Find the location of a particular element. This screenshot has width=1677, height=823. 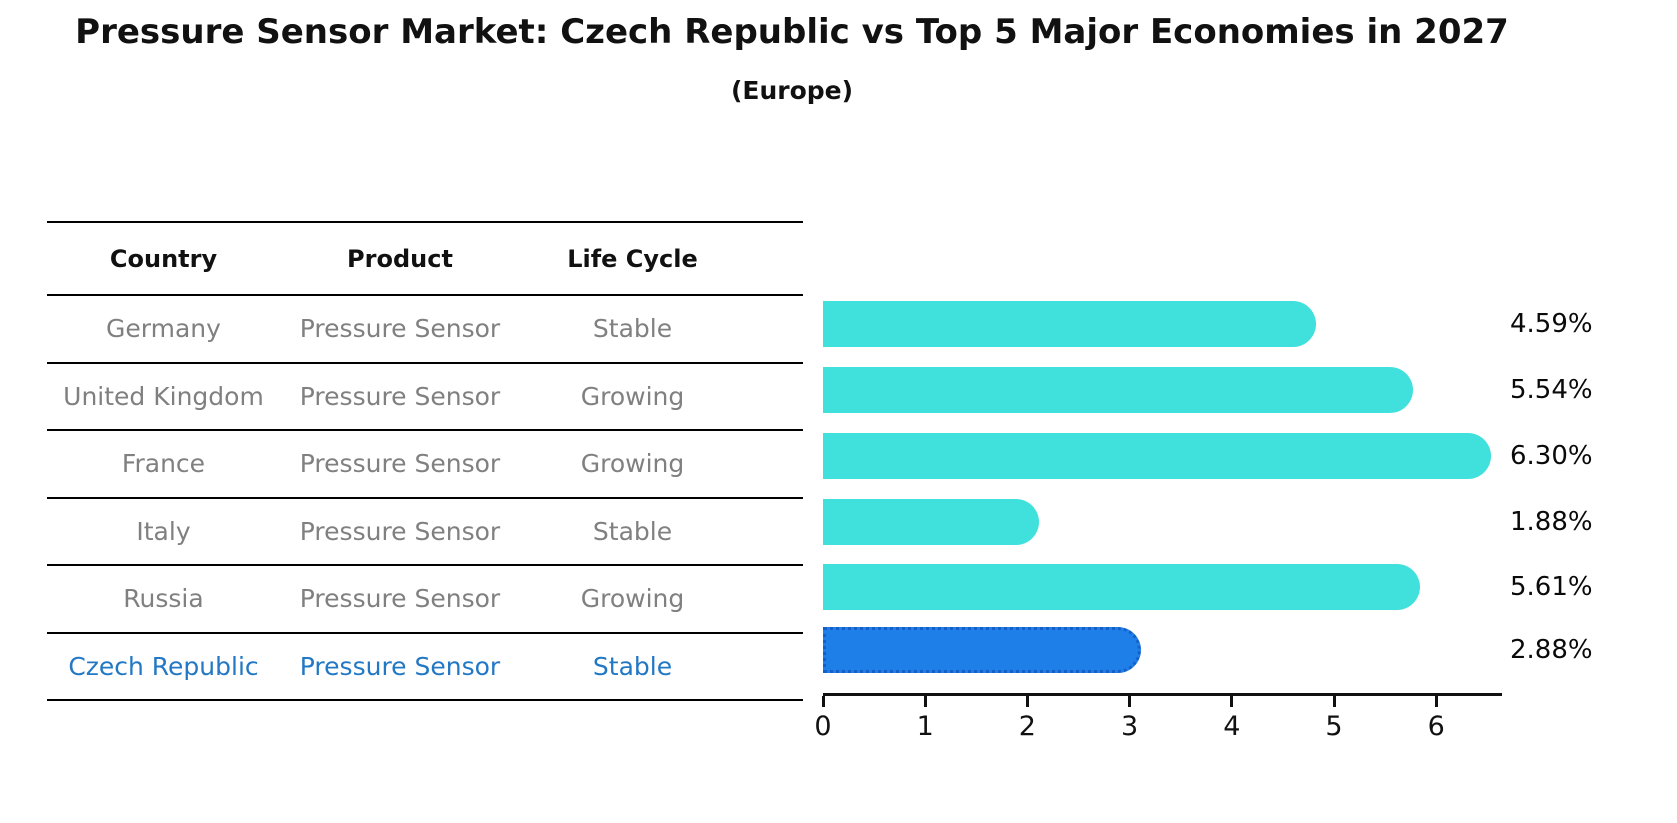

x-tick-label-0: 0 is located at coordinates (823, 726).